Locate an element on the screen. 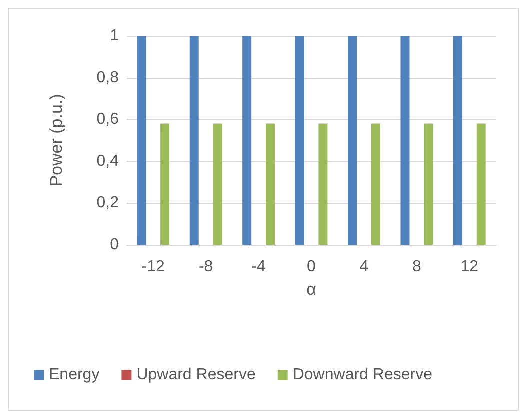  y-tick-label: 0,8 is located at coordinates (108, 77).